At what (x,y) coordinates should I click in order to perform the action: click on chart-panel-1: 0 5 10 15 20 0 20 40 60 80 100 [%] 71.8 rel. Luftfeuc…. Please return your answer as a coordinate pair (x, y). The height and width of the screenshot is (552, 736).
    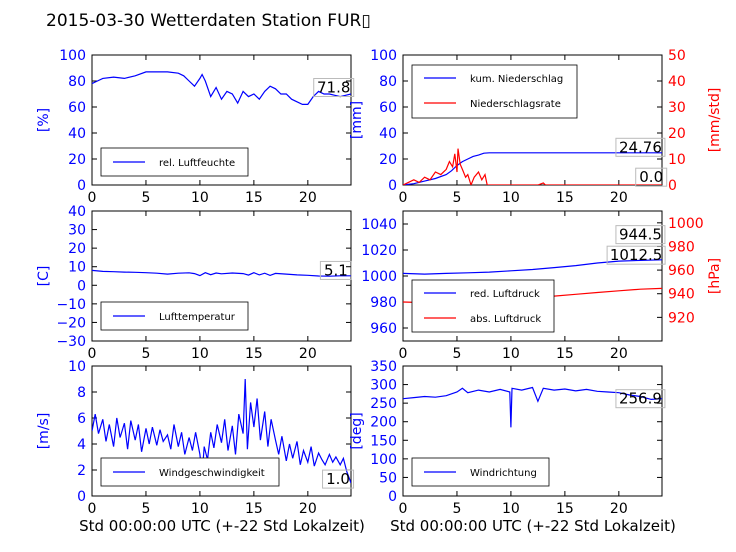
    Looking at the image, I should click on (195, 127).